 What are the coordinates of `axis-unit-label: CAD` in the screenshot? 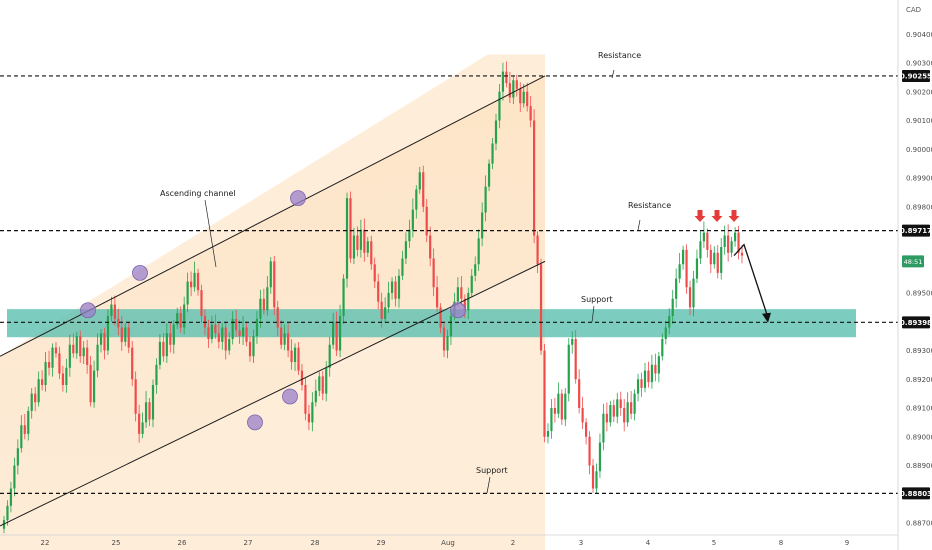 It's located at (913, 10).